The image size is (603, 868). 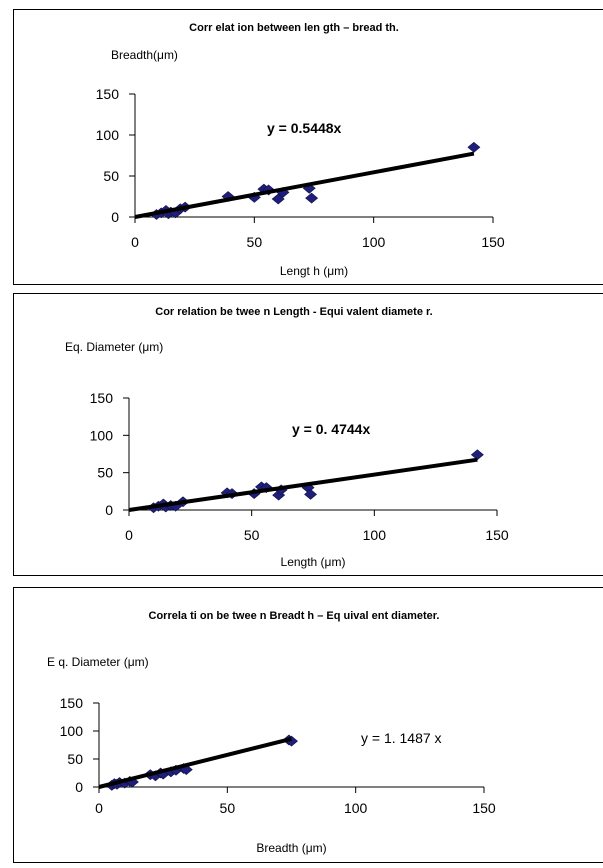 What do you see at coordinates (313, 562) in the screenshot?
I see `x-axis-label: Length (μm)` at bounding box center [313, 562].